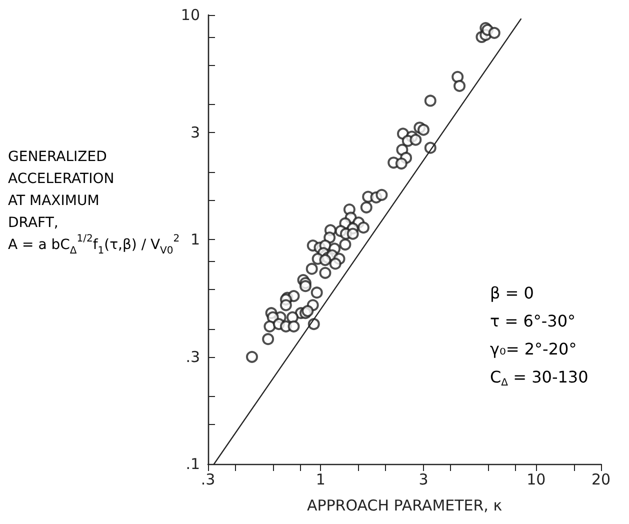  What do you see at coordinates (195, 132) in the screenshot?
I see `y-tick-label: 3` at bounding box center [195, 132].